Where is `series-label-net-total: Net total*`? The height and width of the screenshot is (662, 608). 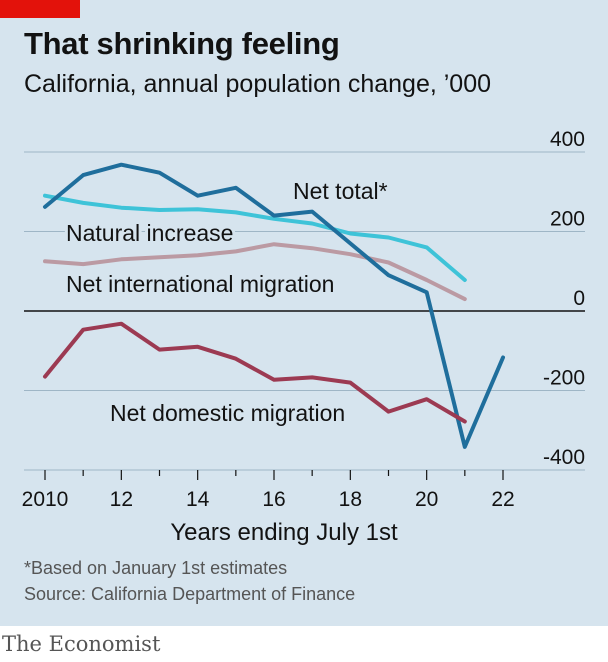 series-label-net-total: Net total* is located at coordinates (340, 191).